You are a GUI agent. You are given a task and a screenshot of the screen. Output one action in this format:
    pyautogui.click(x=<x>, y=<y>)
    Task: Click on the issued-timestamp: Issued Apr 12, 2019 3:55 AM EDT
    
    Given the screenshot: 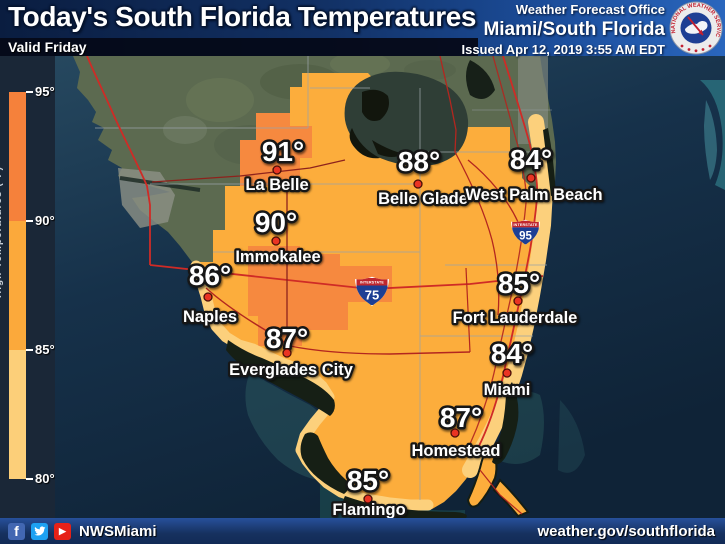 What is the action you would take?
    pyautogui.click(x=563, y=49)
    